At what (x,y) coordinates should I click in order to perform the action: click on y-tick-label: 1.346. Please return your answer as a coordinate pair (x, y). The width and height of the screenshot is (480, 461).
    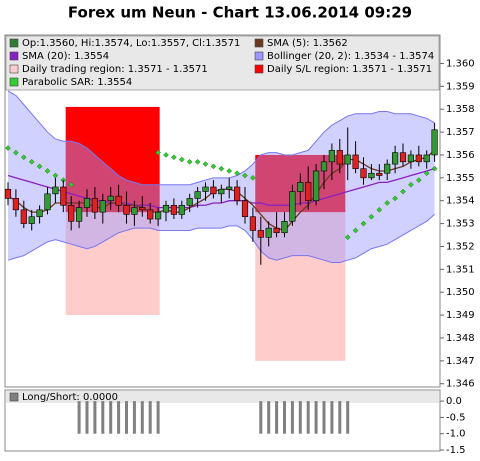
    Looking at the image, I should click on (460, 384).